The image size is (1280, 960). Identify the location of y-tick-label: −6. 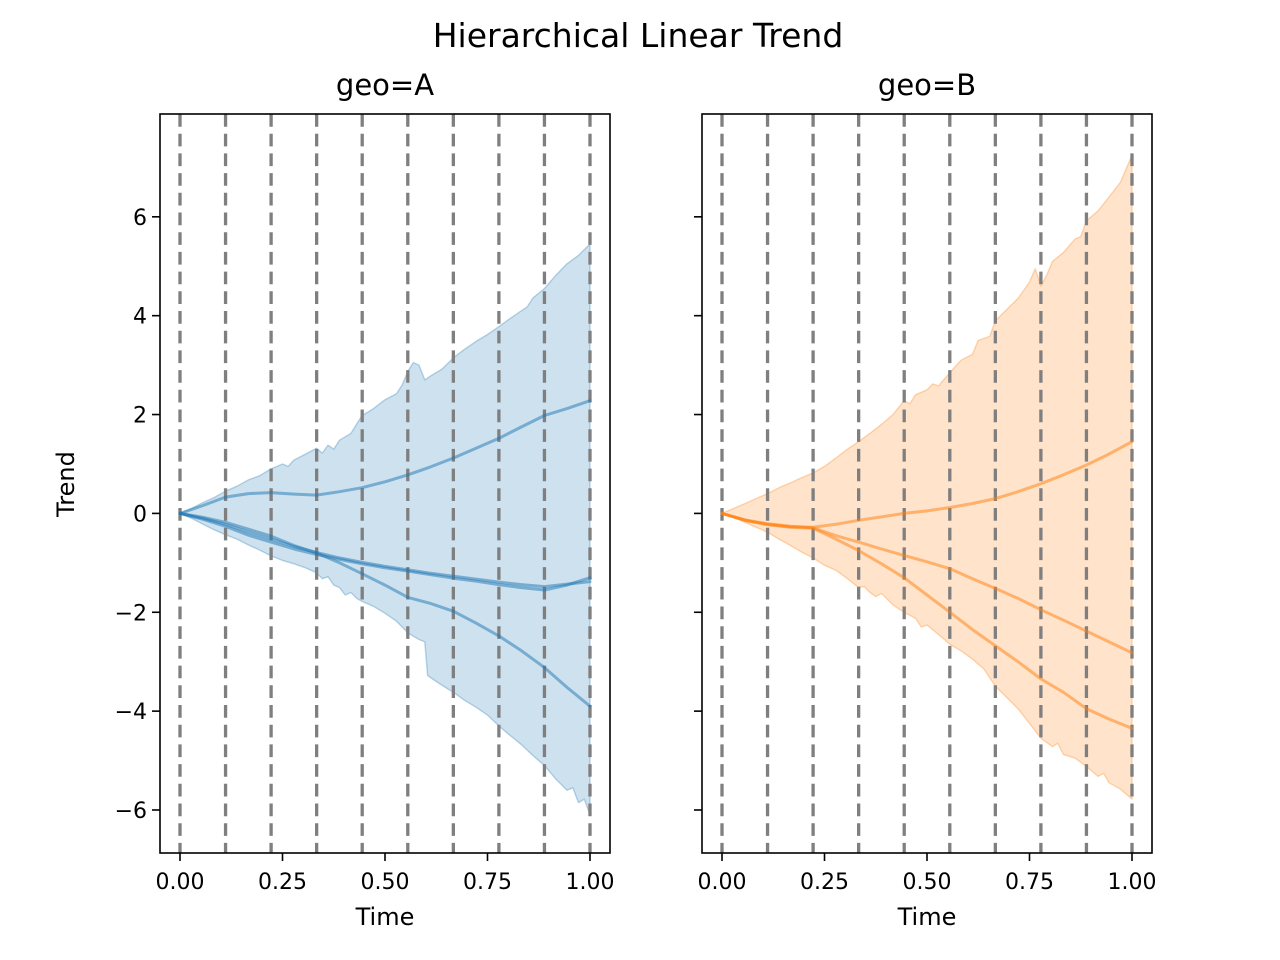
(131, 811).